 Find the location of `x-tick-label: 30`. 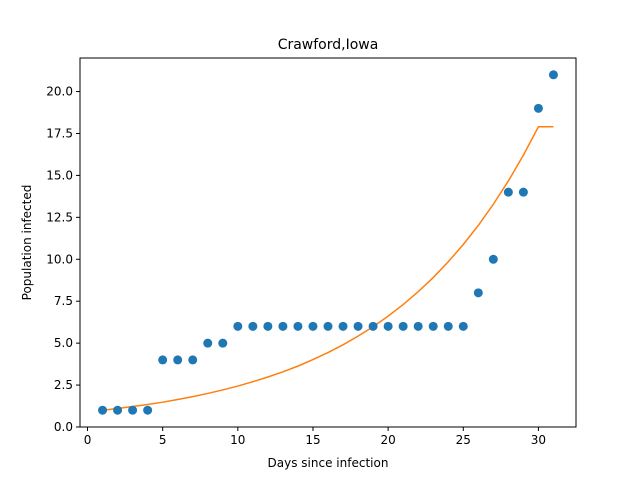

x-tick-label: 30 is located at coordinates (538, 440).